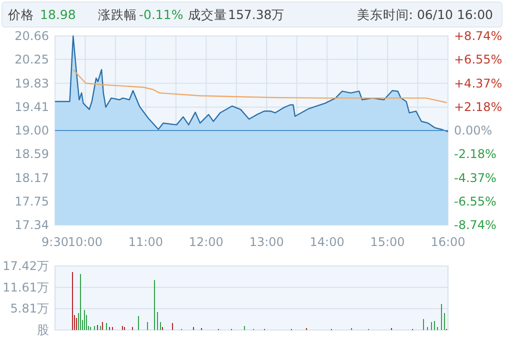  Describe the element at coordinates (448, 242) in the screenshot. I see `x-tick-label: 16:00` at that location.